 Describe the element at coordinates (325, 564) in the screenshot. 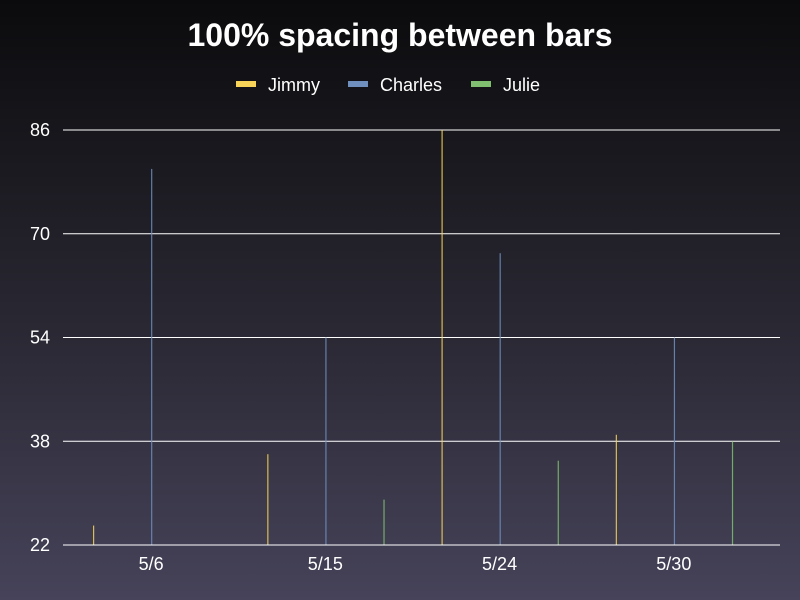

I see `x-tick-label: 5/15` at that location.